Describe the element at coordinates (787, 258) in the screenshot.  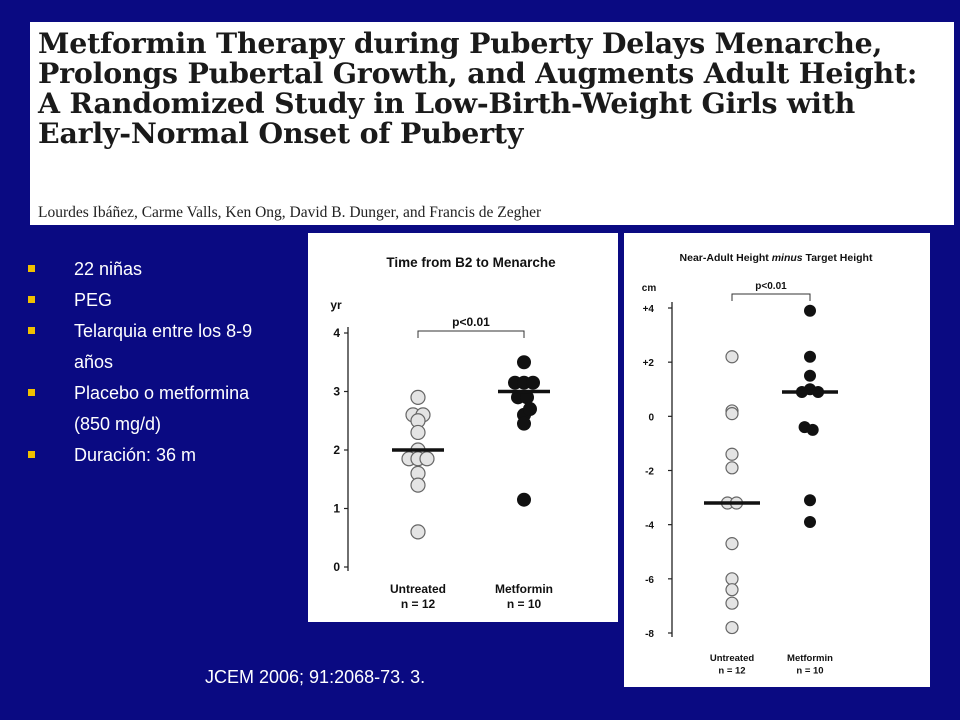
I see `chart-title-part: minus` at that location.